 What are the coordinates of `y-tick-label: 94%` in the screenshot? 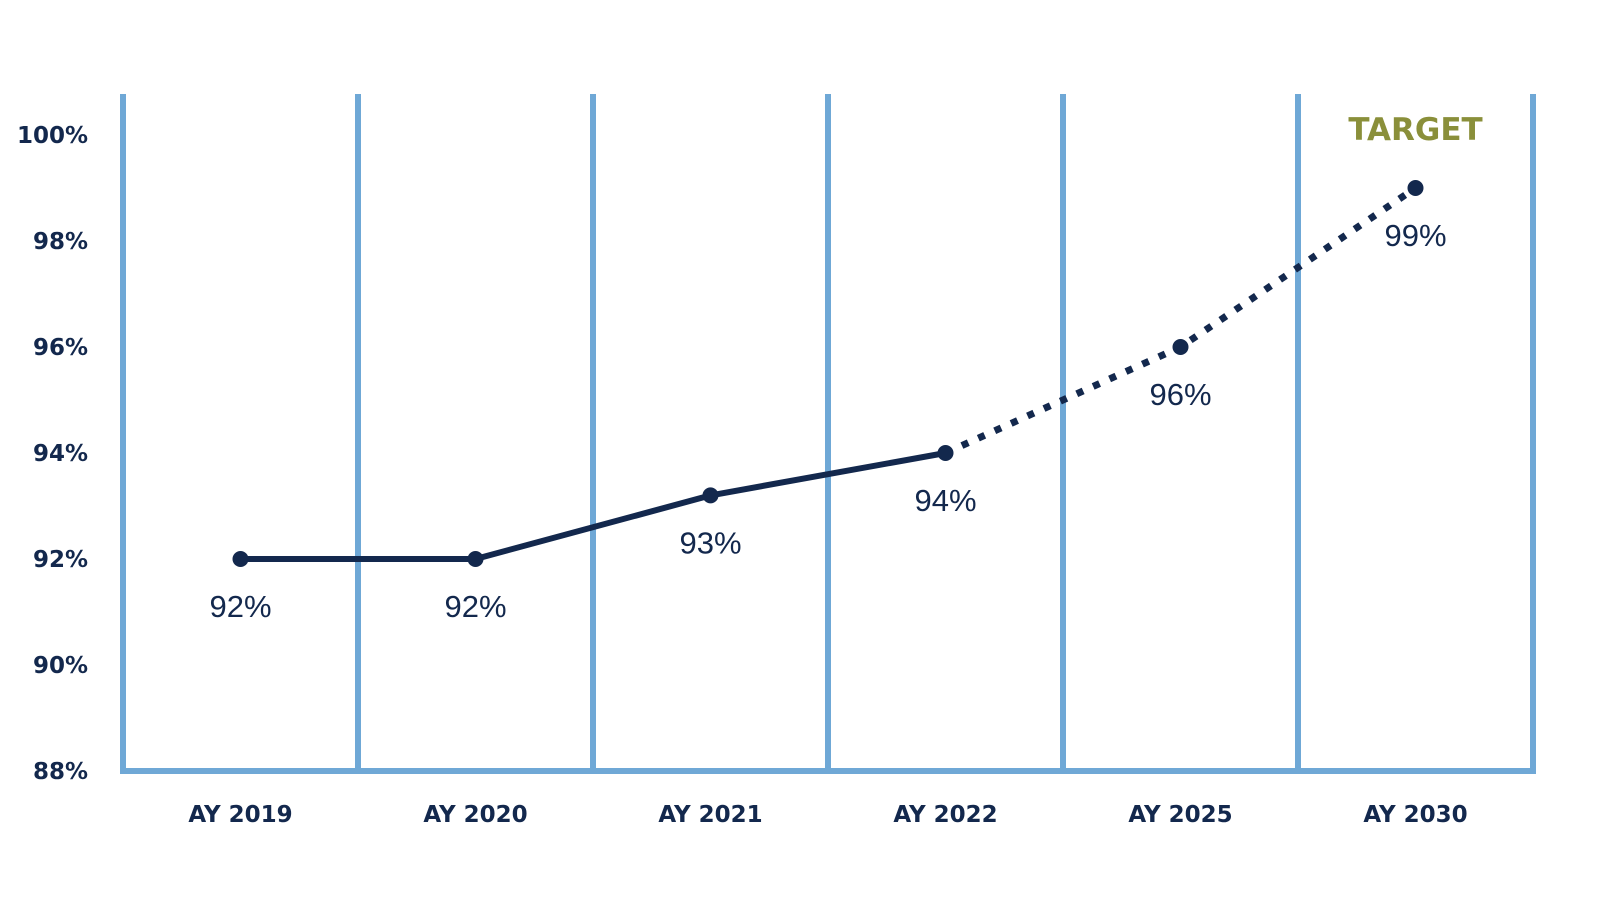 It's located at (60, 454).